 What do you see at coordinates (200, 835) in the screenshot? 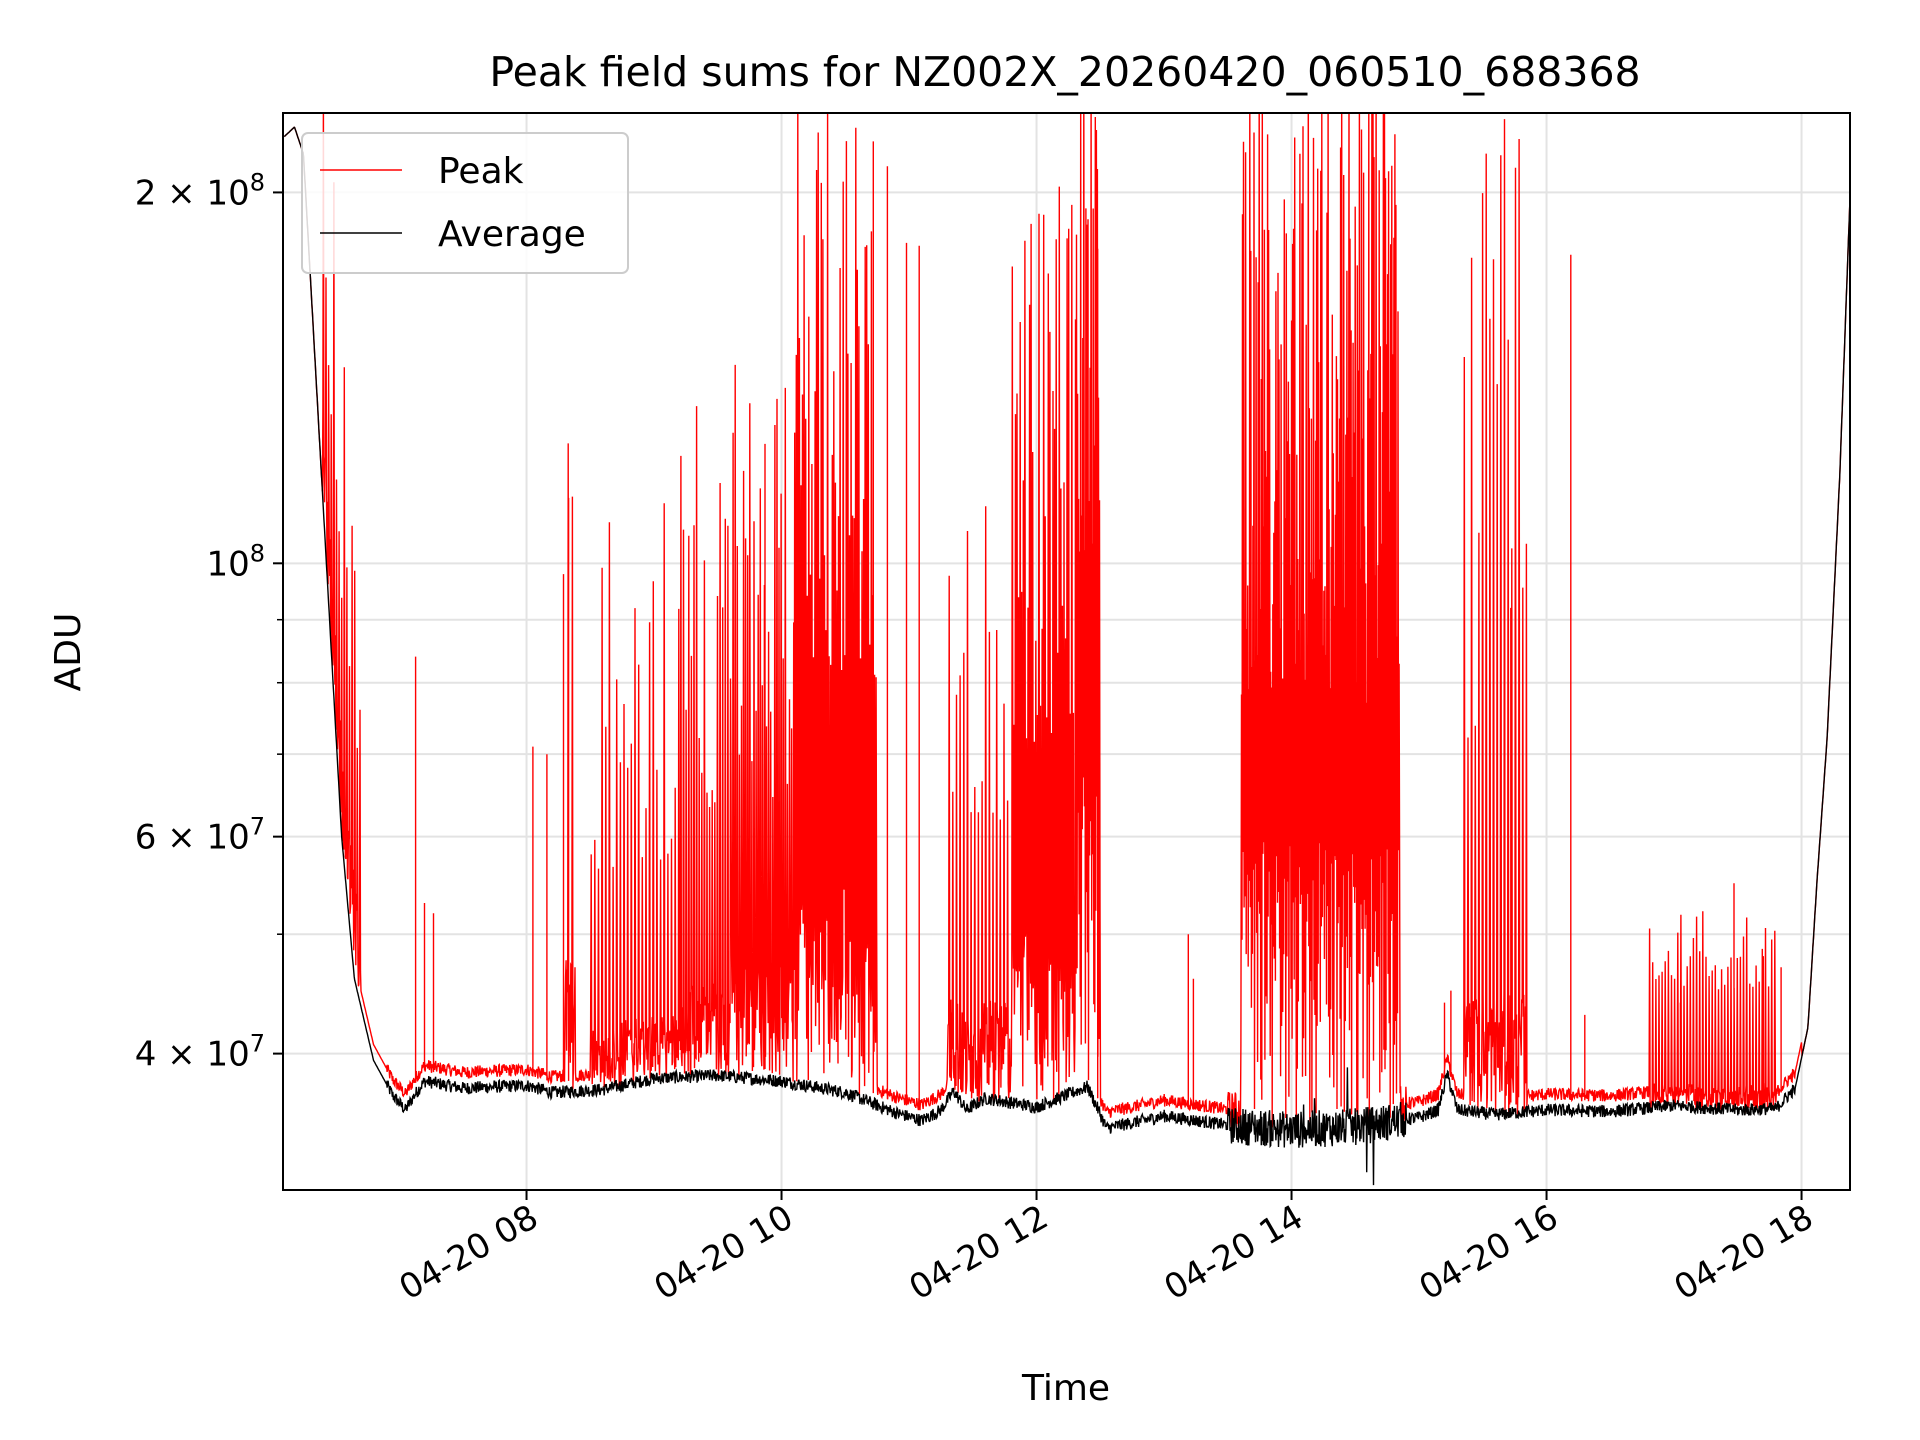
I see `y-tick-label: 6 × 107` at bounding box center [200, 835].